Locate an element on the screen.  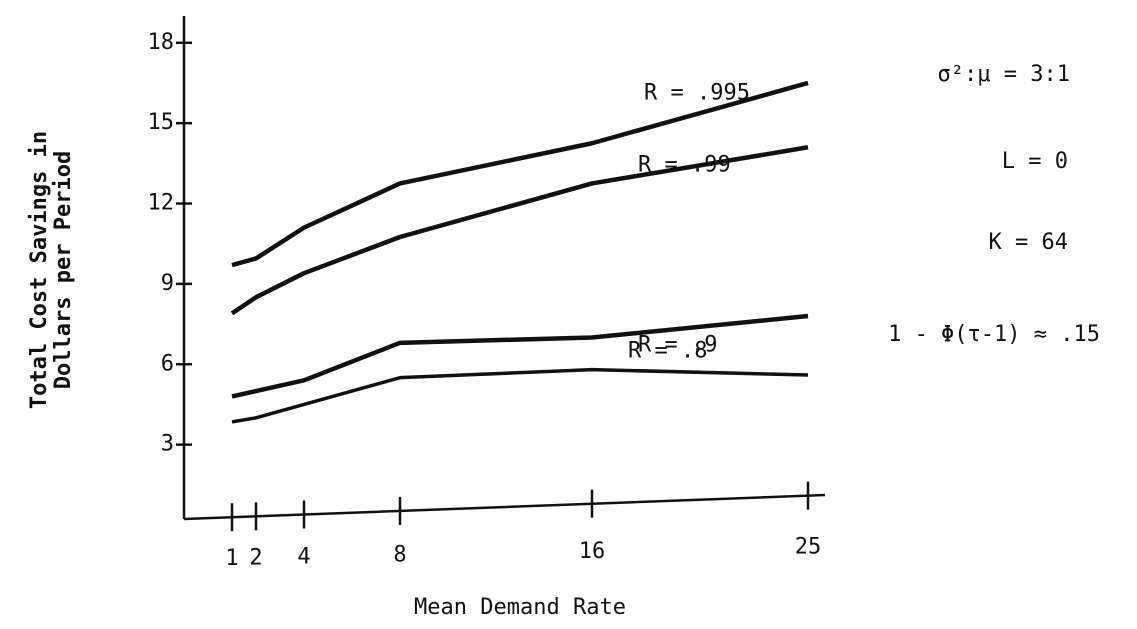
annotation: L = 0 is located at coordinates (1035, 161).